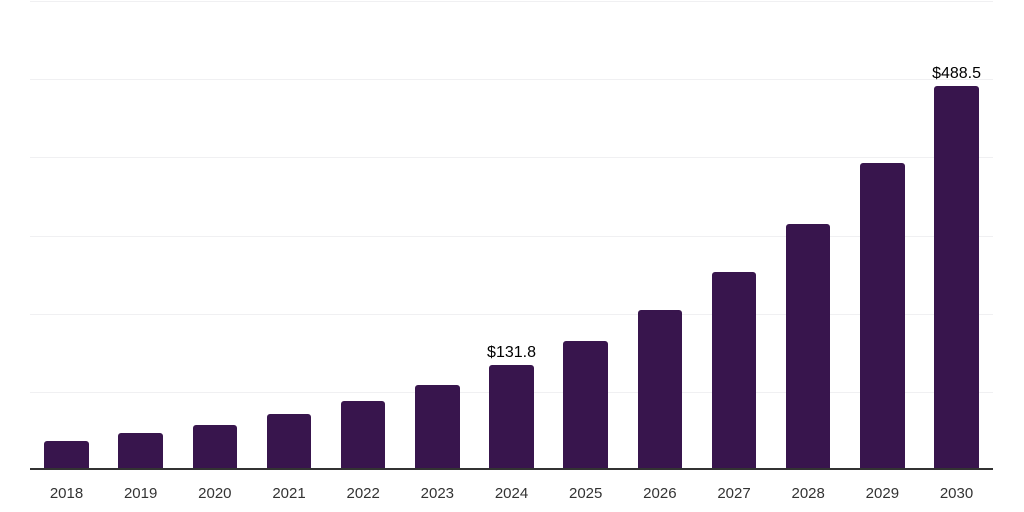  What do you see at coordinates (437, 493) in the screenshot?
I see `x-tick-label-2023: 2023` at bounding box center [437, 493].